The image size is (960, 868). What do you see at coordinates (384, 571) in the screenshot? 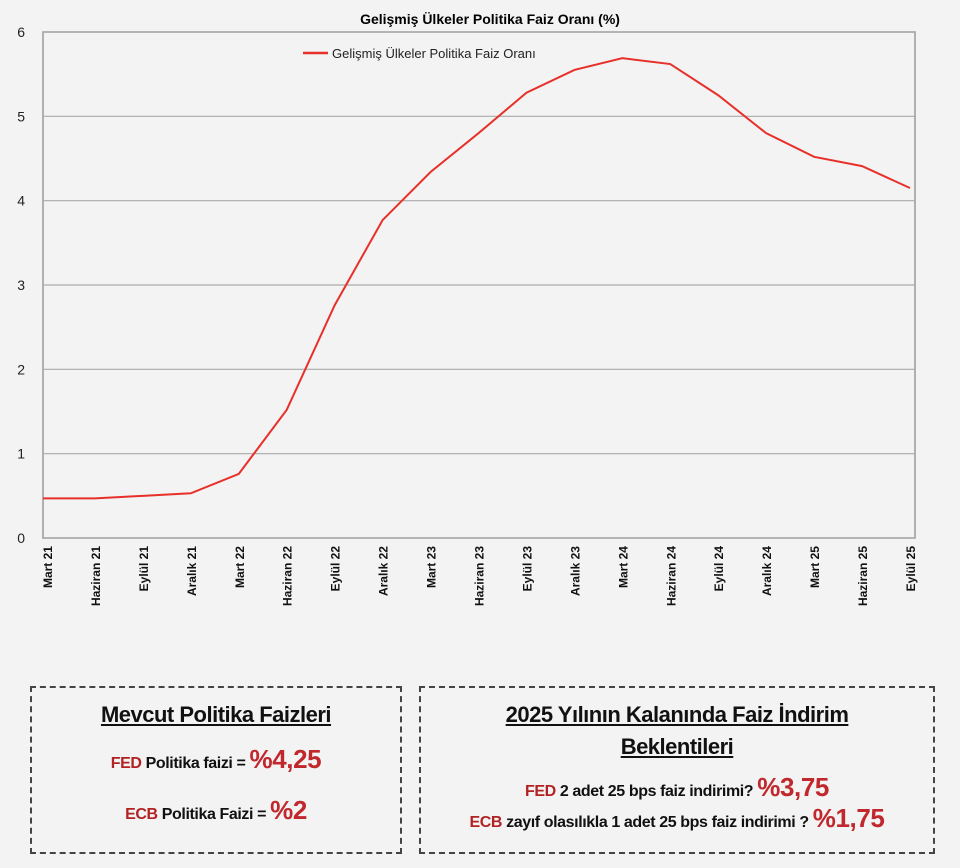
I see `x-tick-label: Aralık 22` at bounding box center [384, 571].